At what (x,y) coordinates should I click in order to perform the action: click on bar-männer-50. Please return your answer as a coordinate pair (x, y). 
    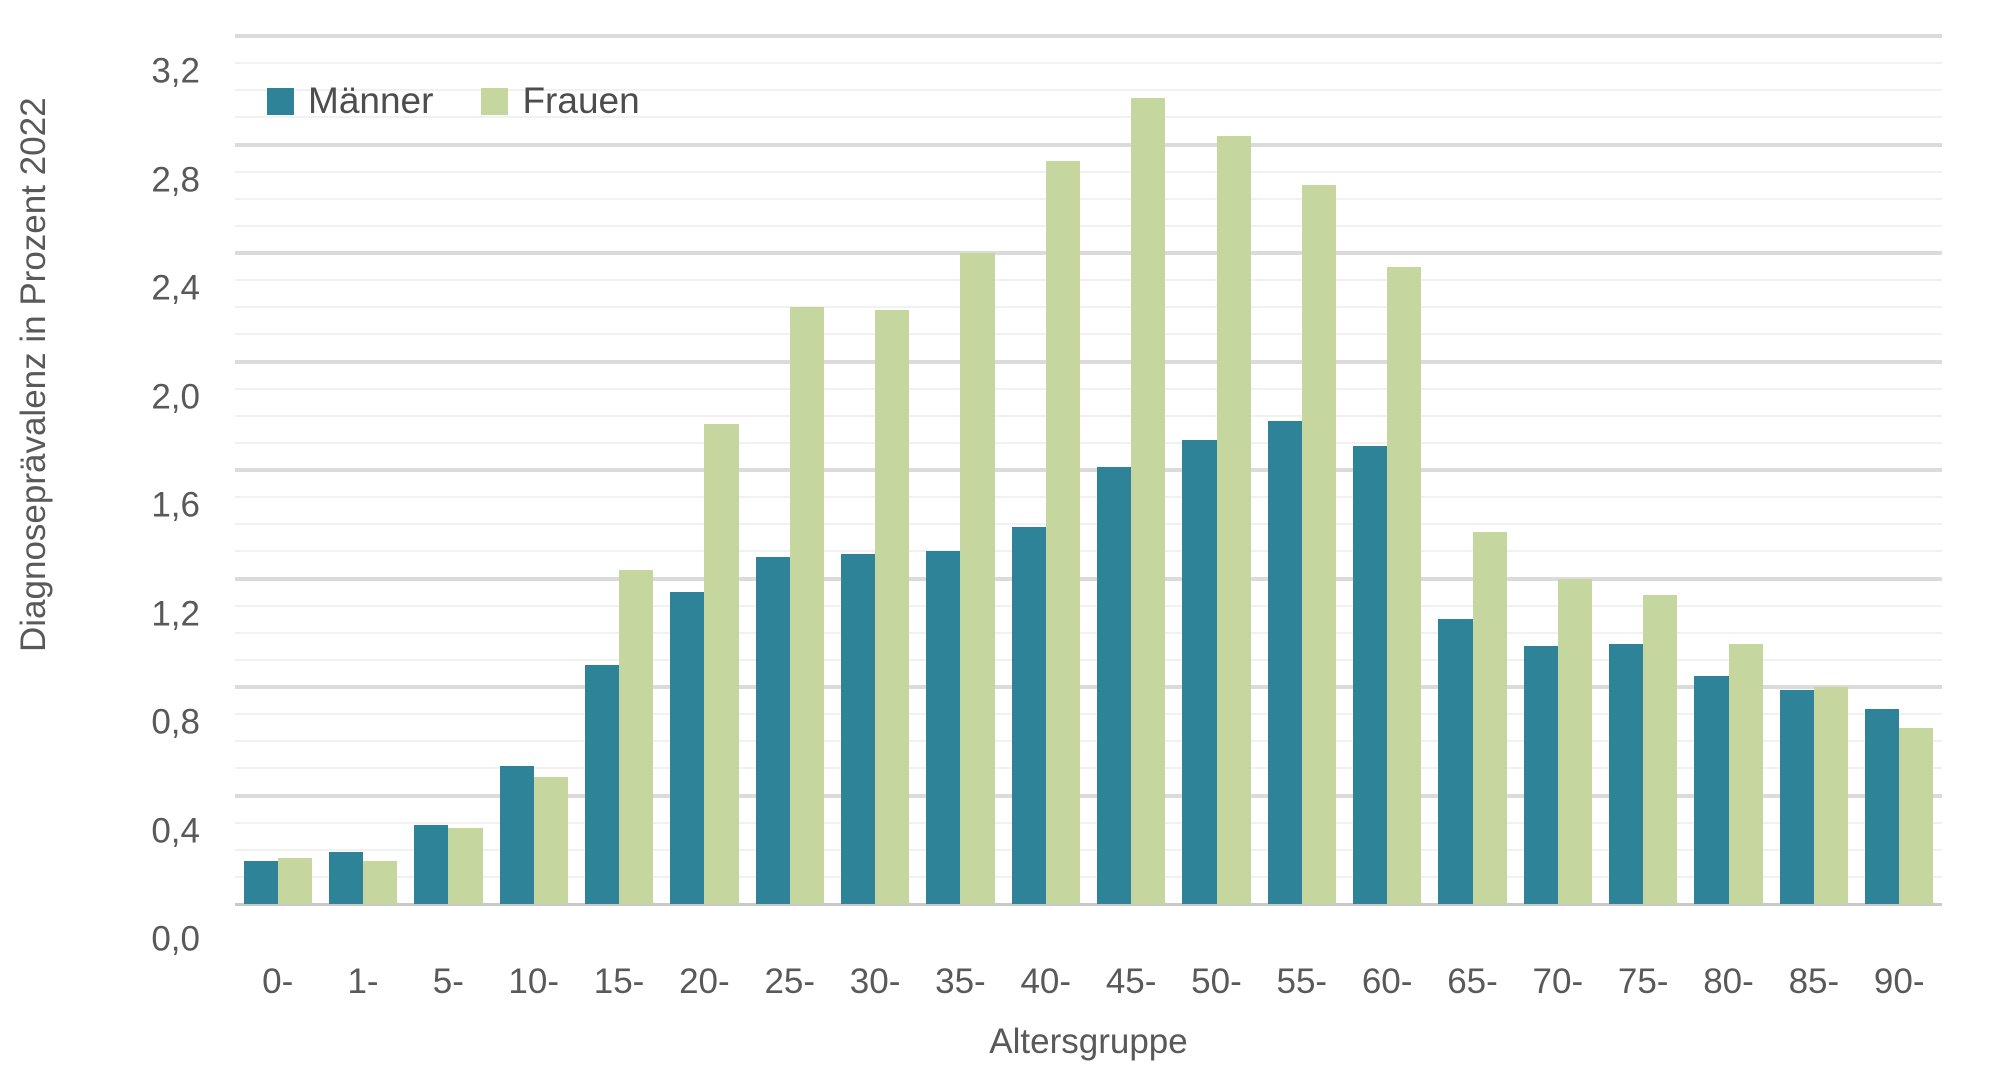
    Looking at the image, I should click on (1199, 672).